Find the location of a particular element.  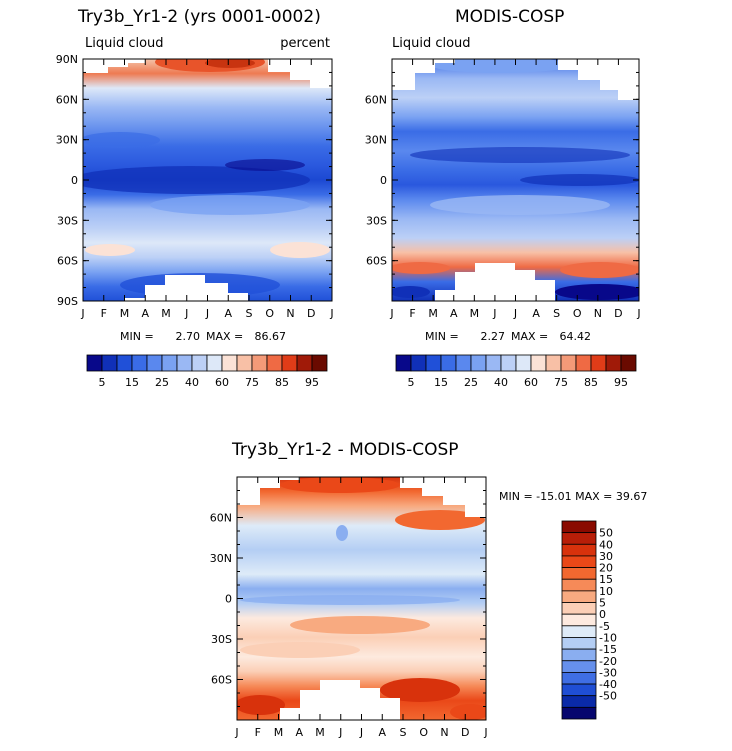

panel-b-colorbar: 5 15 25 40 60 75 85 95 is located at coordinates (516, 371).